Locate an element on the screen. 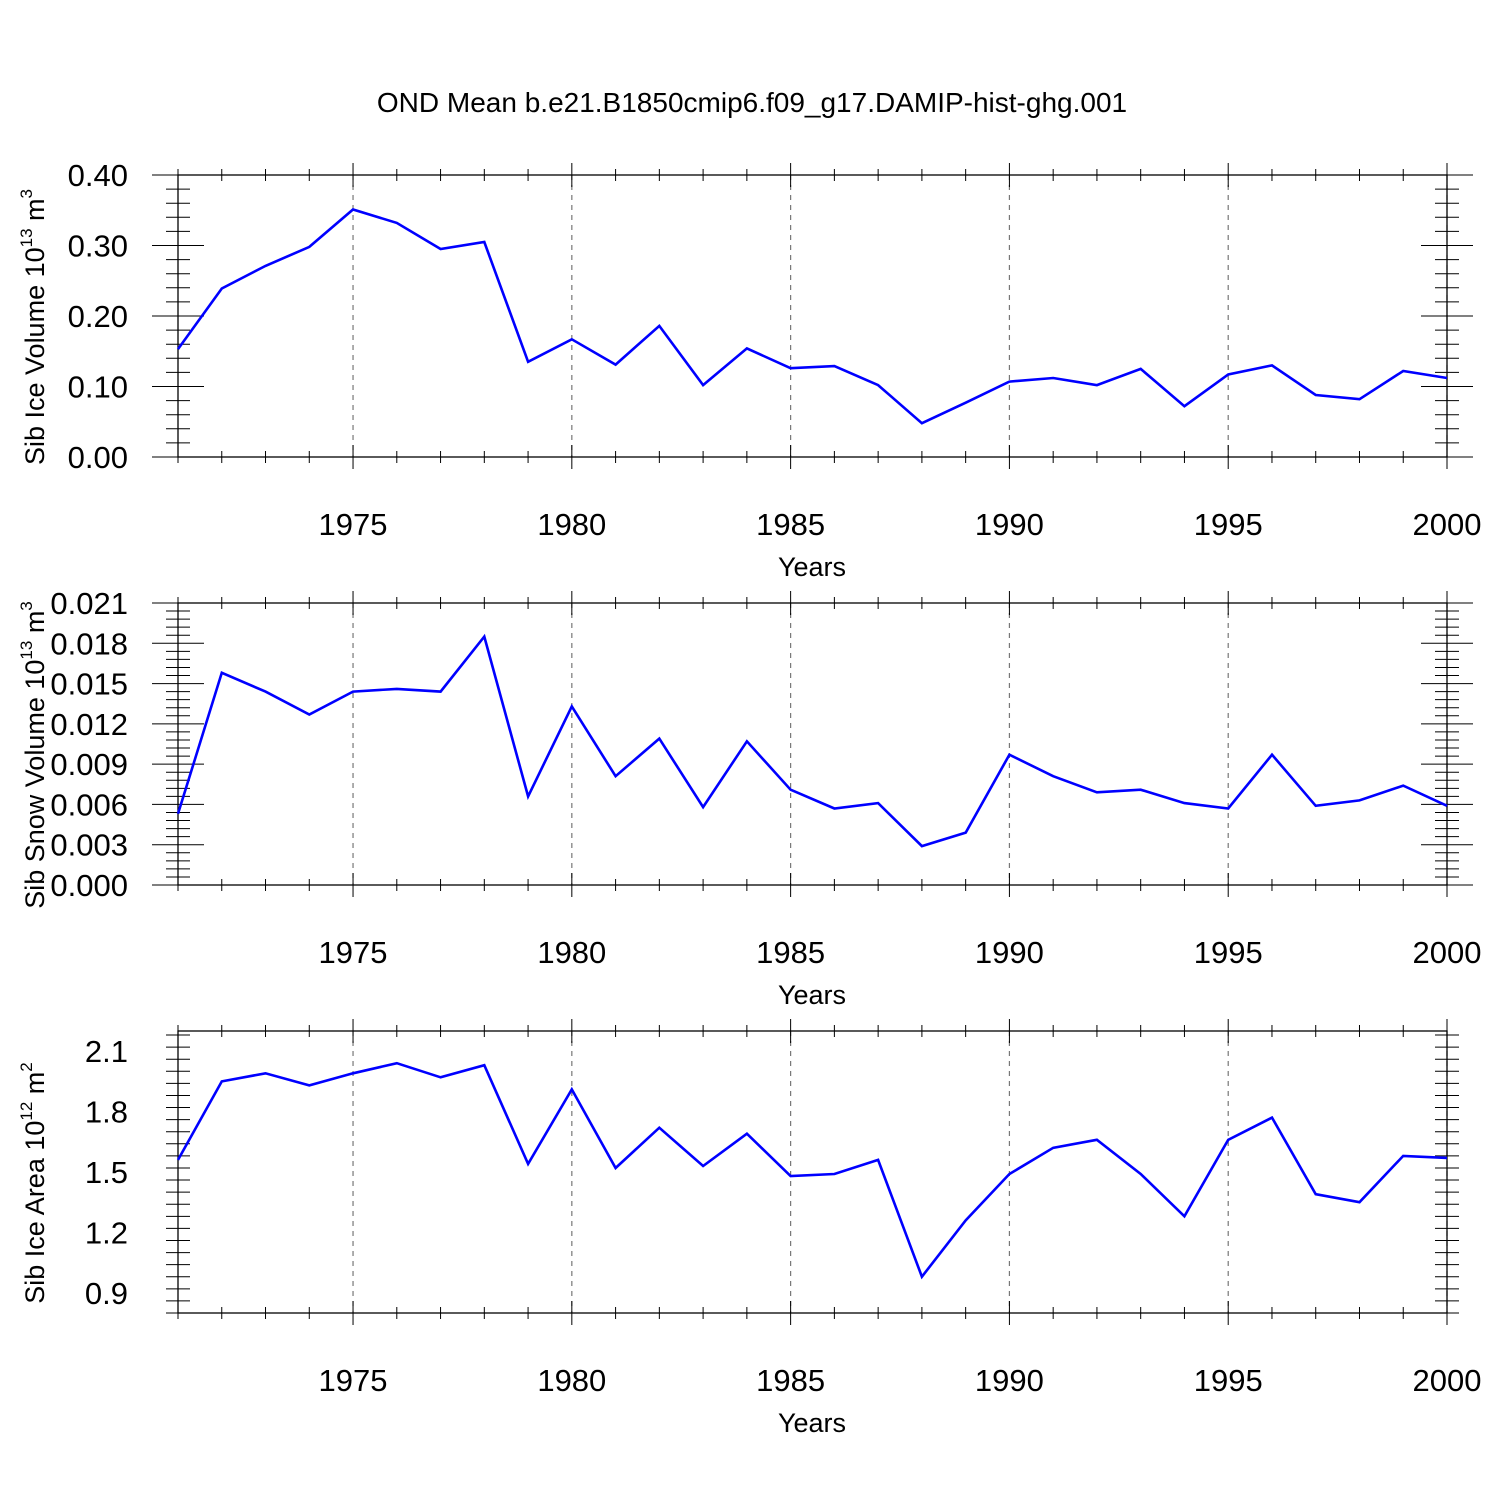  y-tick-label: 0.00 is located at coordinates (98, 457).